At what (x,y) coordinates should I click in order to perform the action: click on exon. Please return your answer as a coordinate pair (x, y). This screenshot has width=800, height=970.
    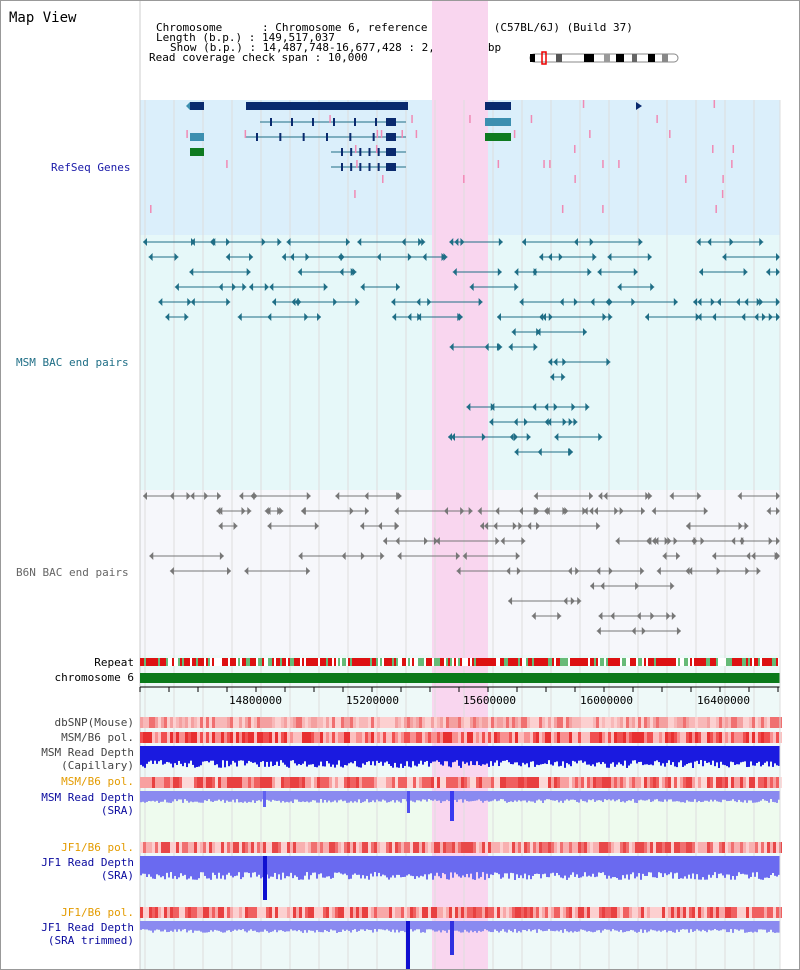
    Looking at the image, I should click on (342, 152).